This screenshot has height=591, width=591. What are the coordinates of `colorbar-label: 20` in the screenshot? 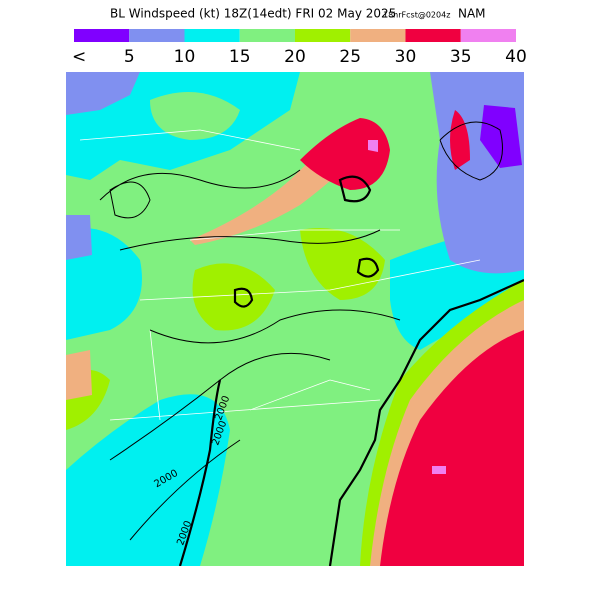 It's located at (295, 57).